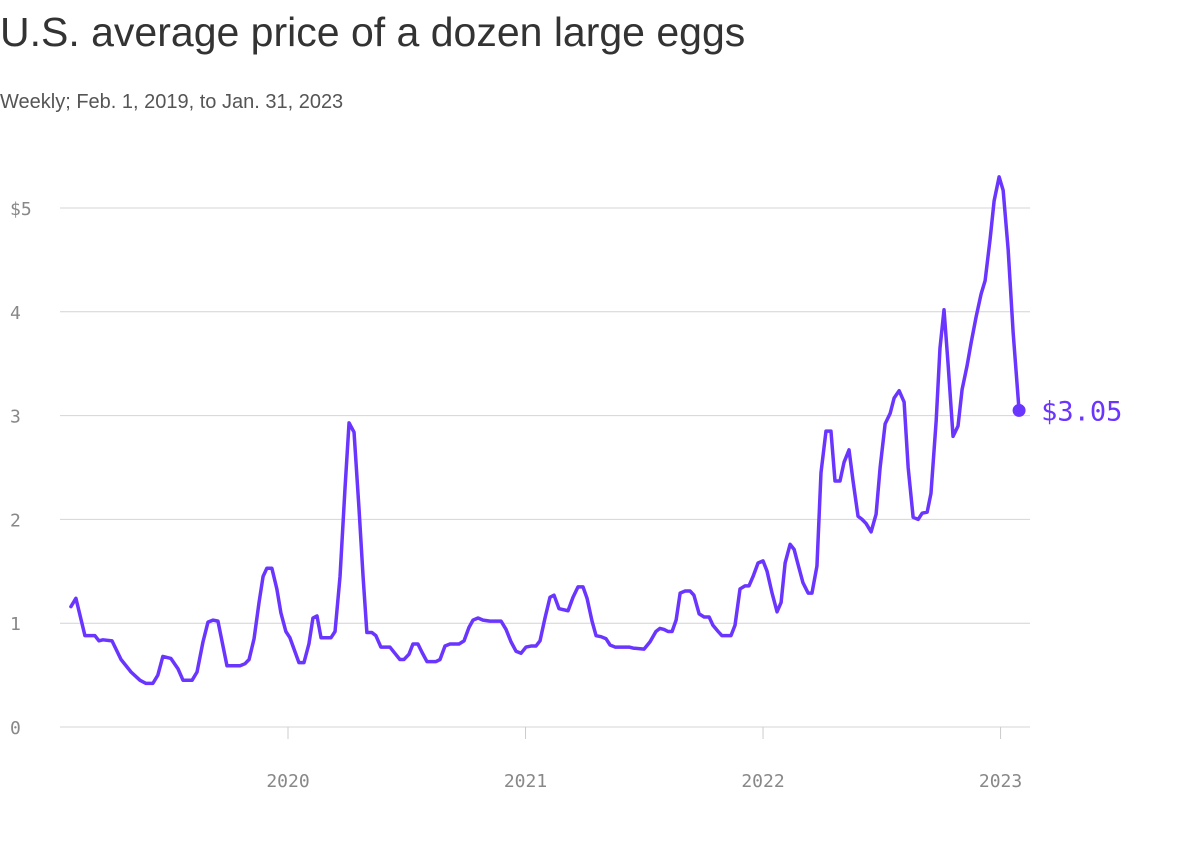  Describe the element at coordinates (1019, 410) in the screenshot. I see `end-point` at that location.